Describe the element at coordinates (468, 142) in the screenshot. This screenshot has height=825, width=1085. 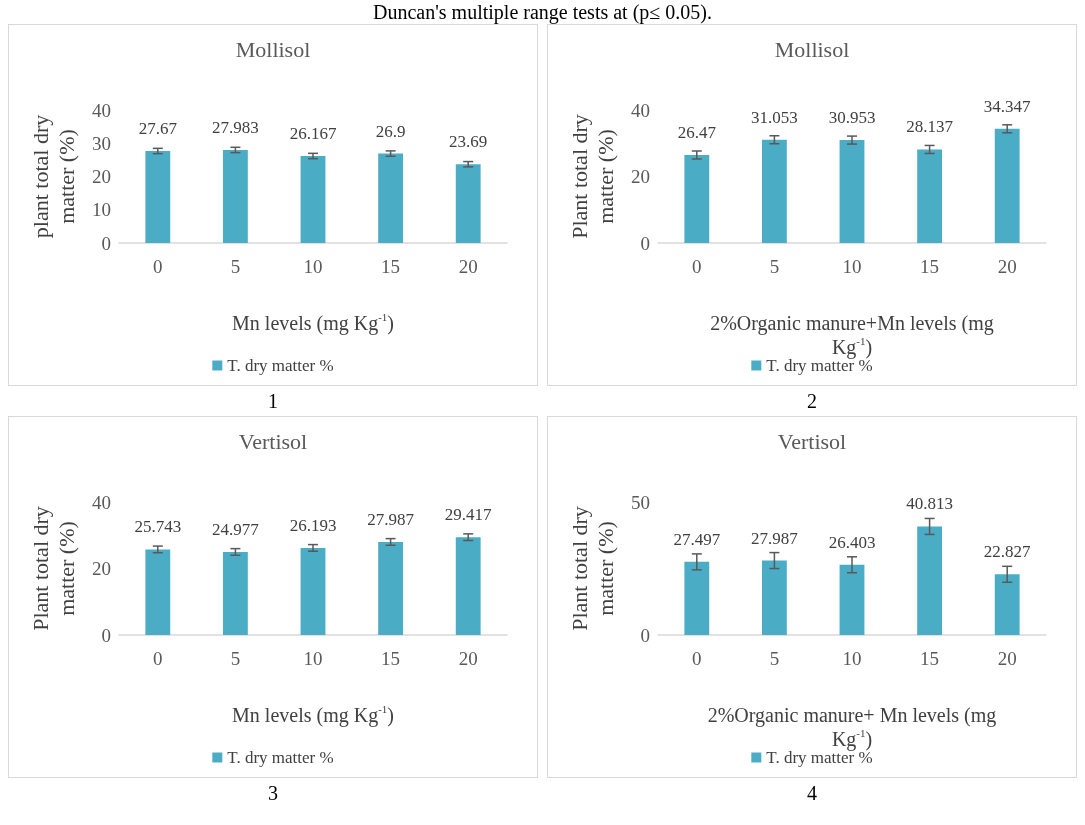
I see `data-label: 23.69` at that location.